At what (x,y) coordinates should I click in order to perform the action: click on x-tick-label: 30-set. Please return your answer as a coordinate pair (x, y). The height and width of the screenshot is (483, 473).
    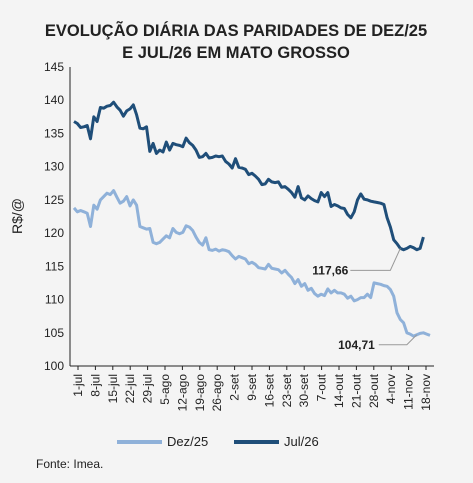
    Looking at the image, I should click on (304, 390).